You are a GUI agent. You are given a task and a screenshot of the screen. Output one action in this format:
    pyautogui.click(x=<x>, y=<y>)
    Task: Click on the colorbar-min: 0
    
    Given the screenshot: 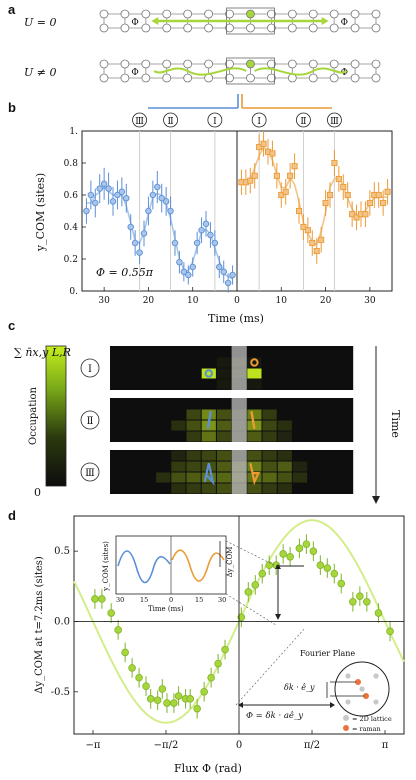 What is the action you would take?
    pyautogui.click(x=37, y=492)
    